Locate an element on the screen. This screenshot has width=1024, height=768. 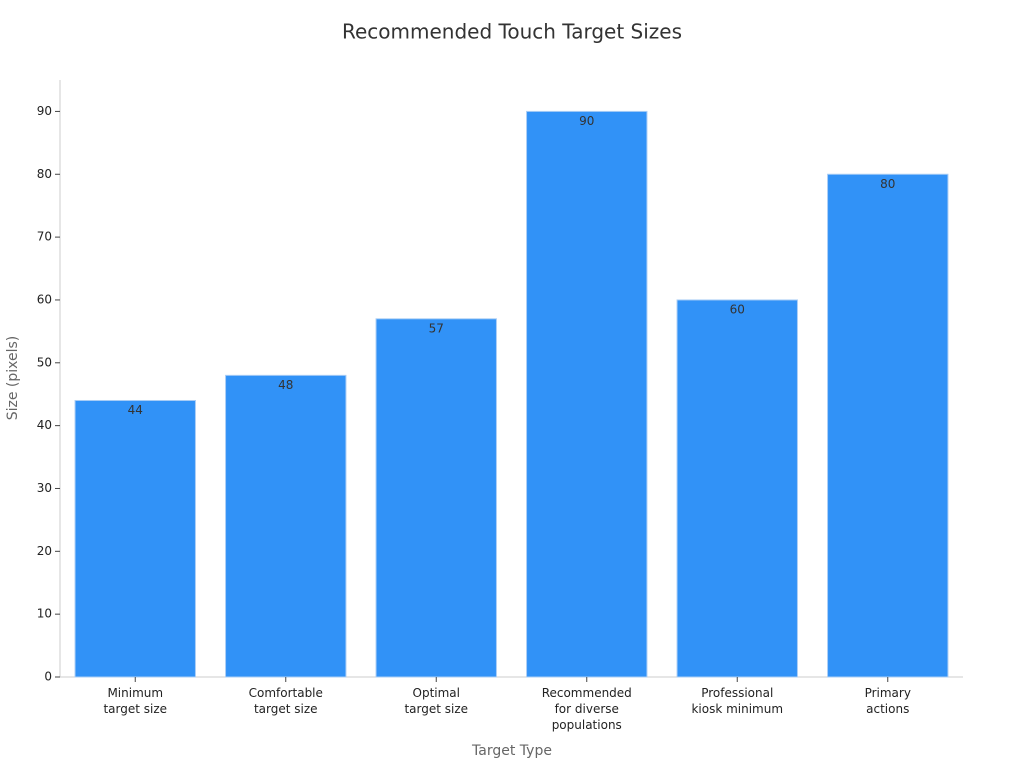
value-label: 57 is located at coordinates (436, 328).